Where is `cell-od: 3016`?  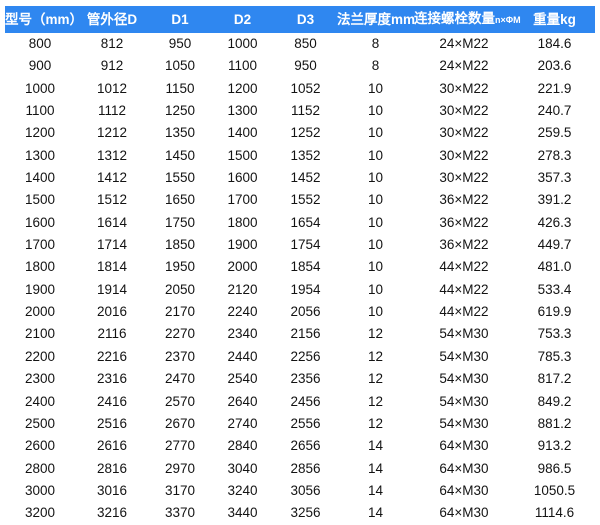
cell-od: 3016 is located at coordinates (112, 491).